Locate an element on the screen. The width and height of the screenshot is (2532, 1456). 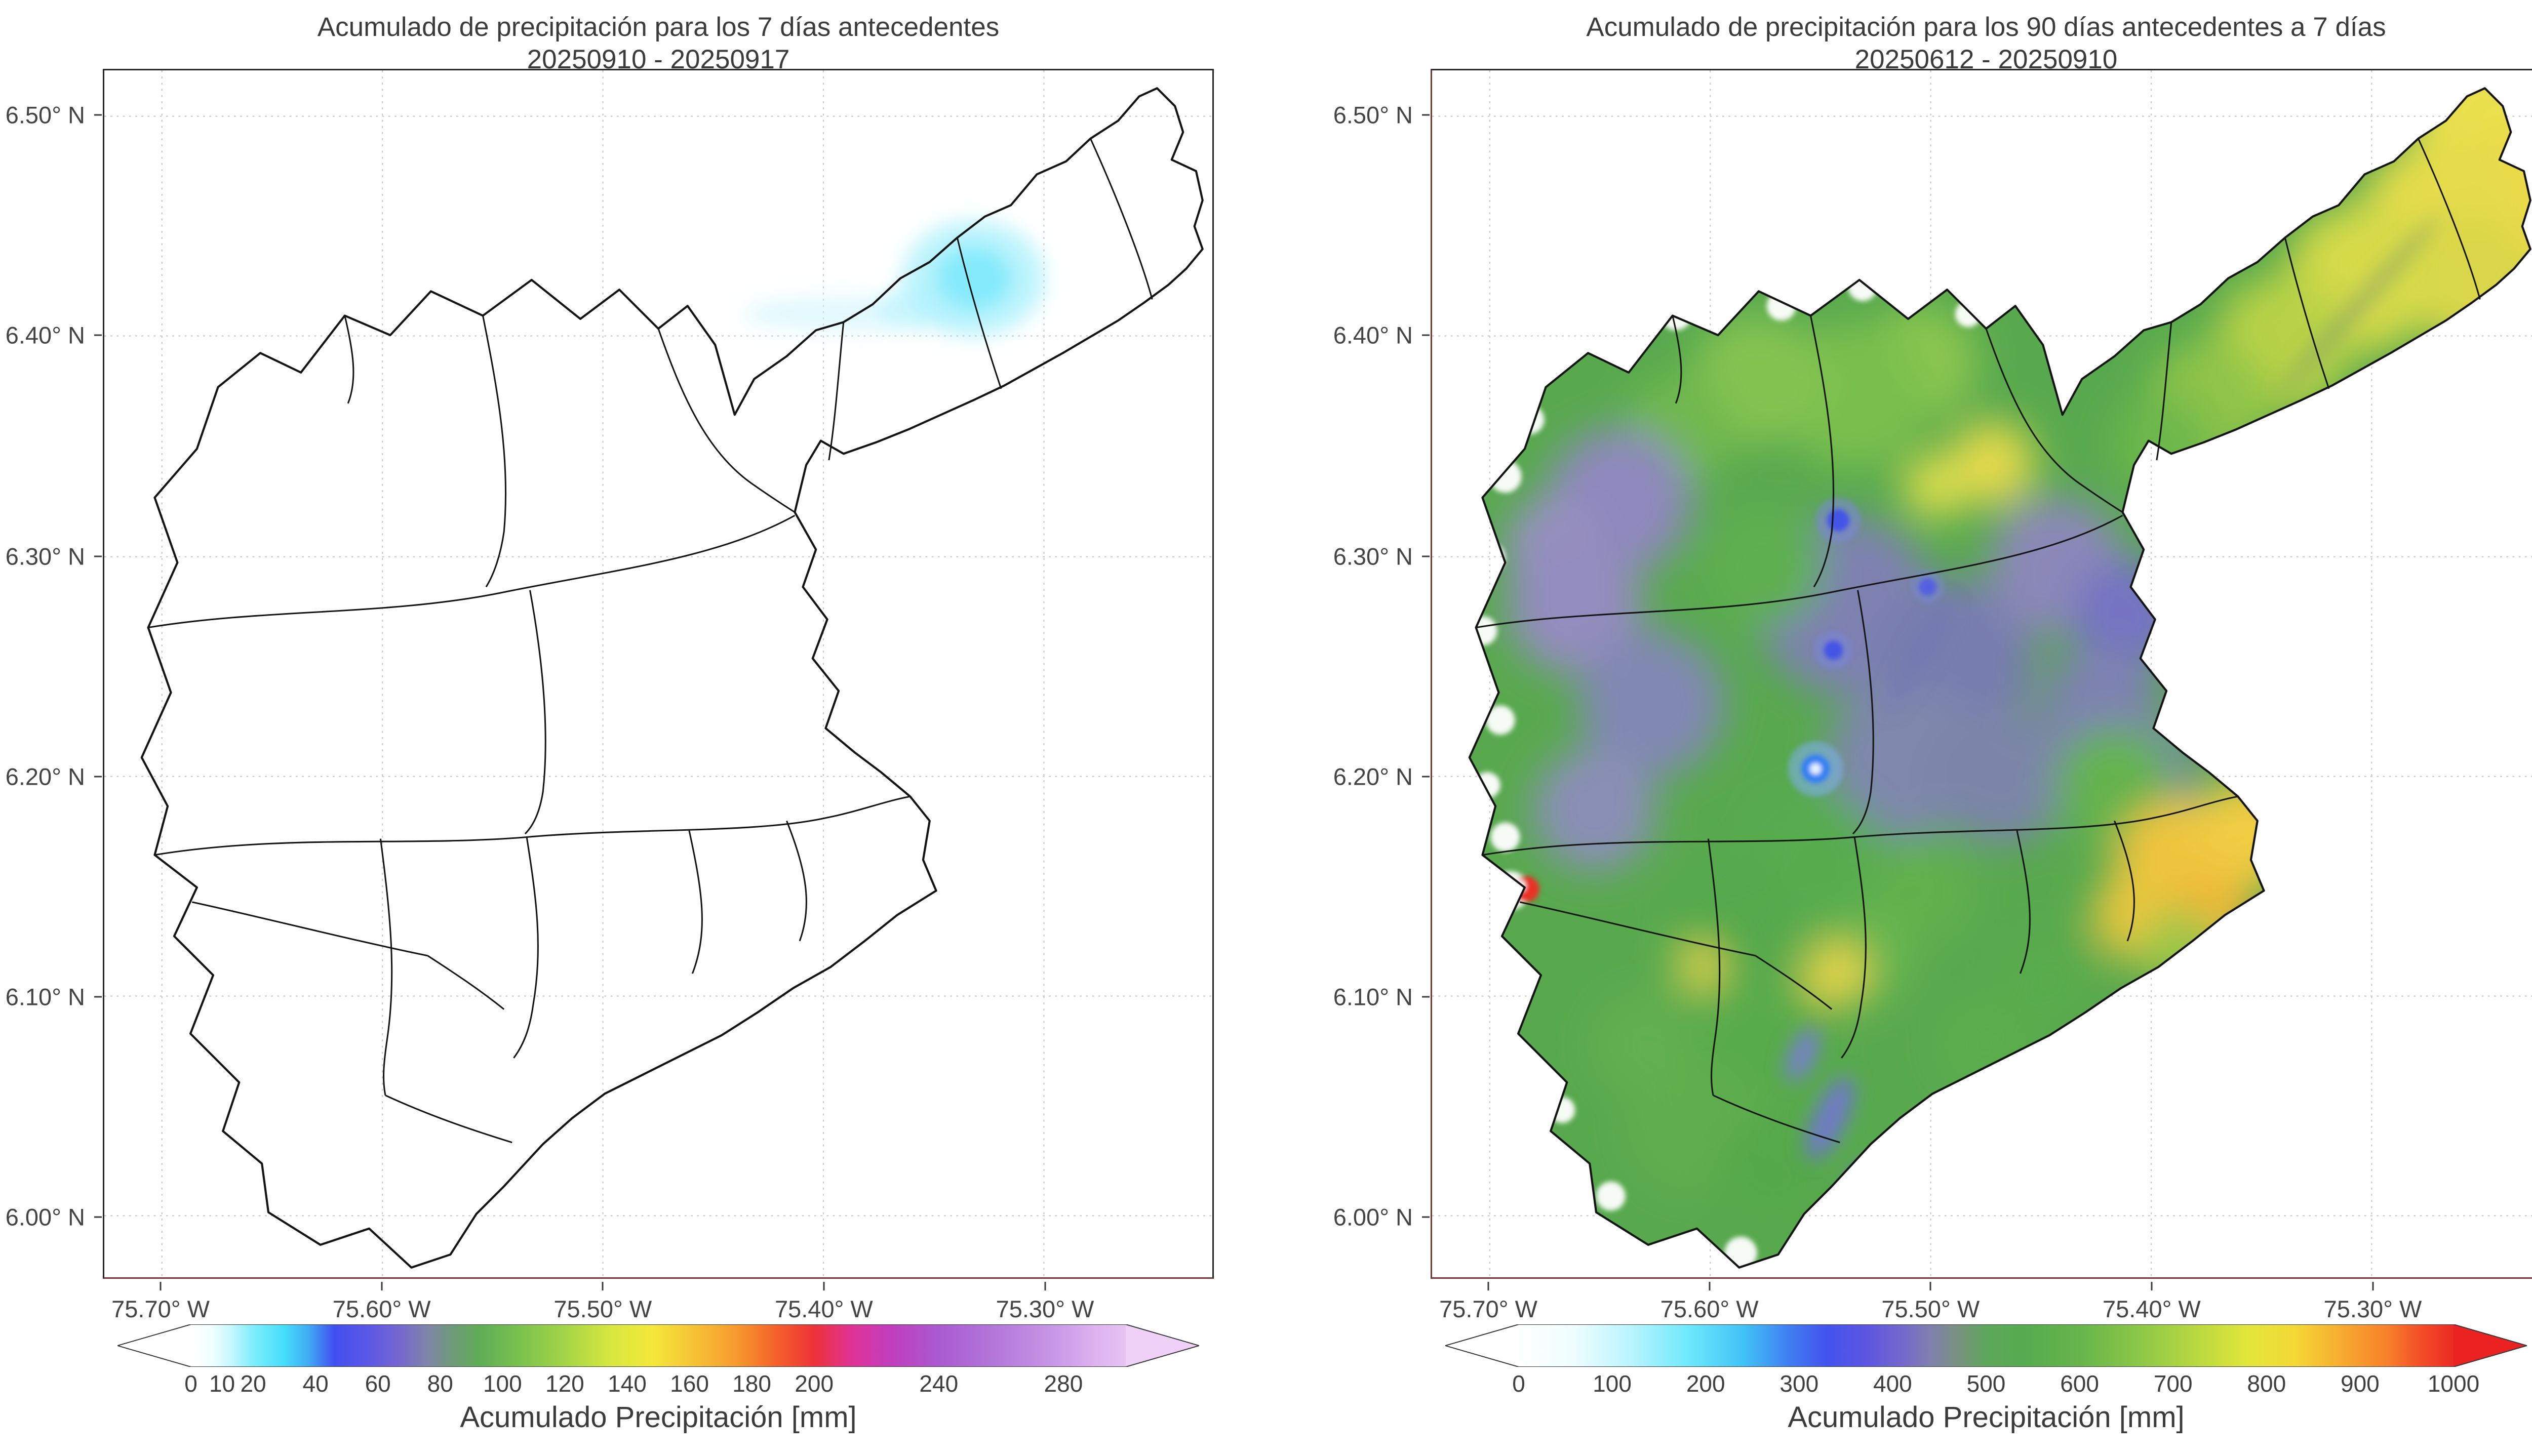
colorbar-tick-label: 140 is located at coordinates (627, 1383).